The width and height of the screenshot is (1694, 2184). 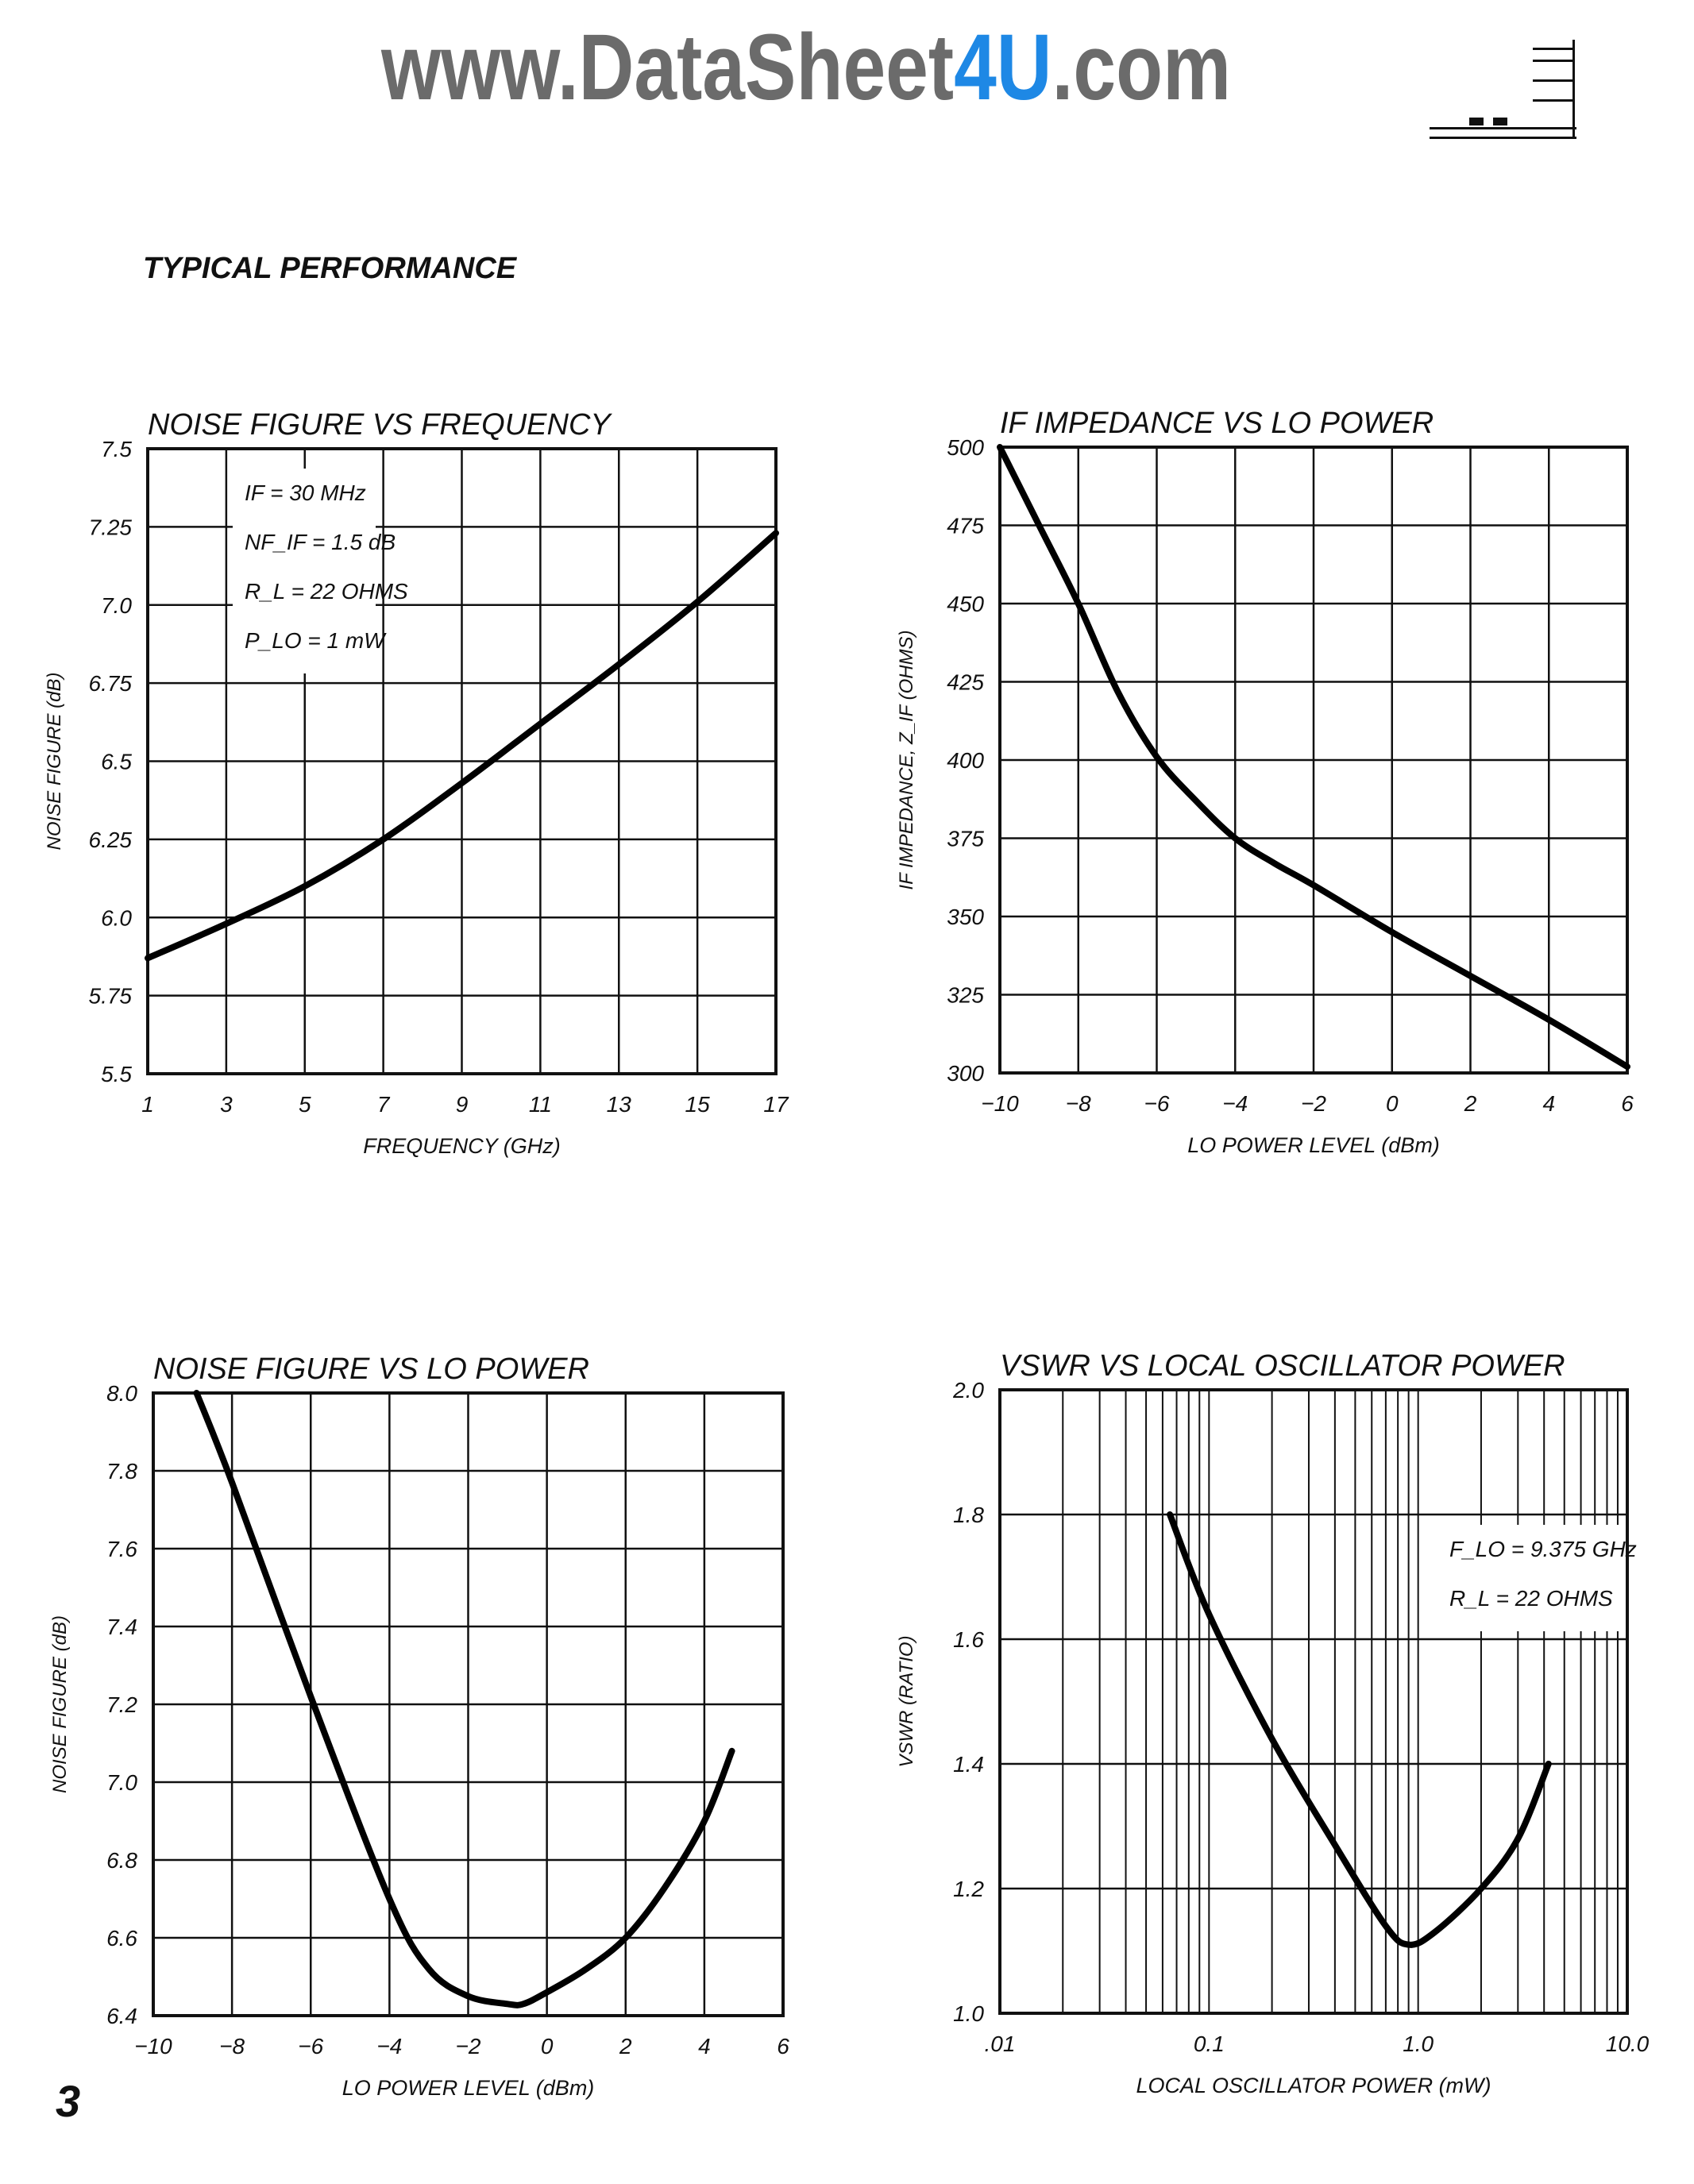 What do you see at coordinates (116, 918) in the screenshot?
I see `y-tick-label: 6.0` at bounding box center [116, 918].